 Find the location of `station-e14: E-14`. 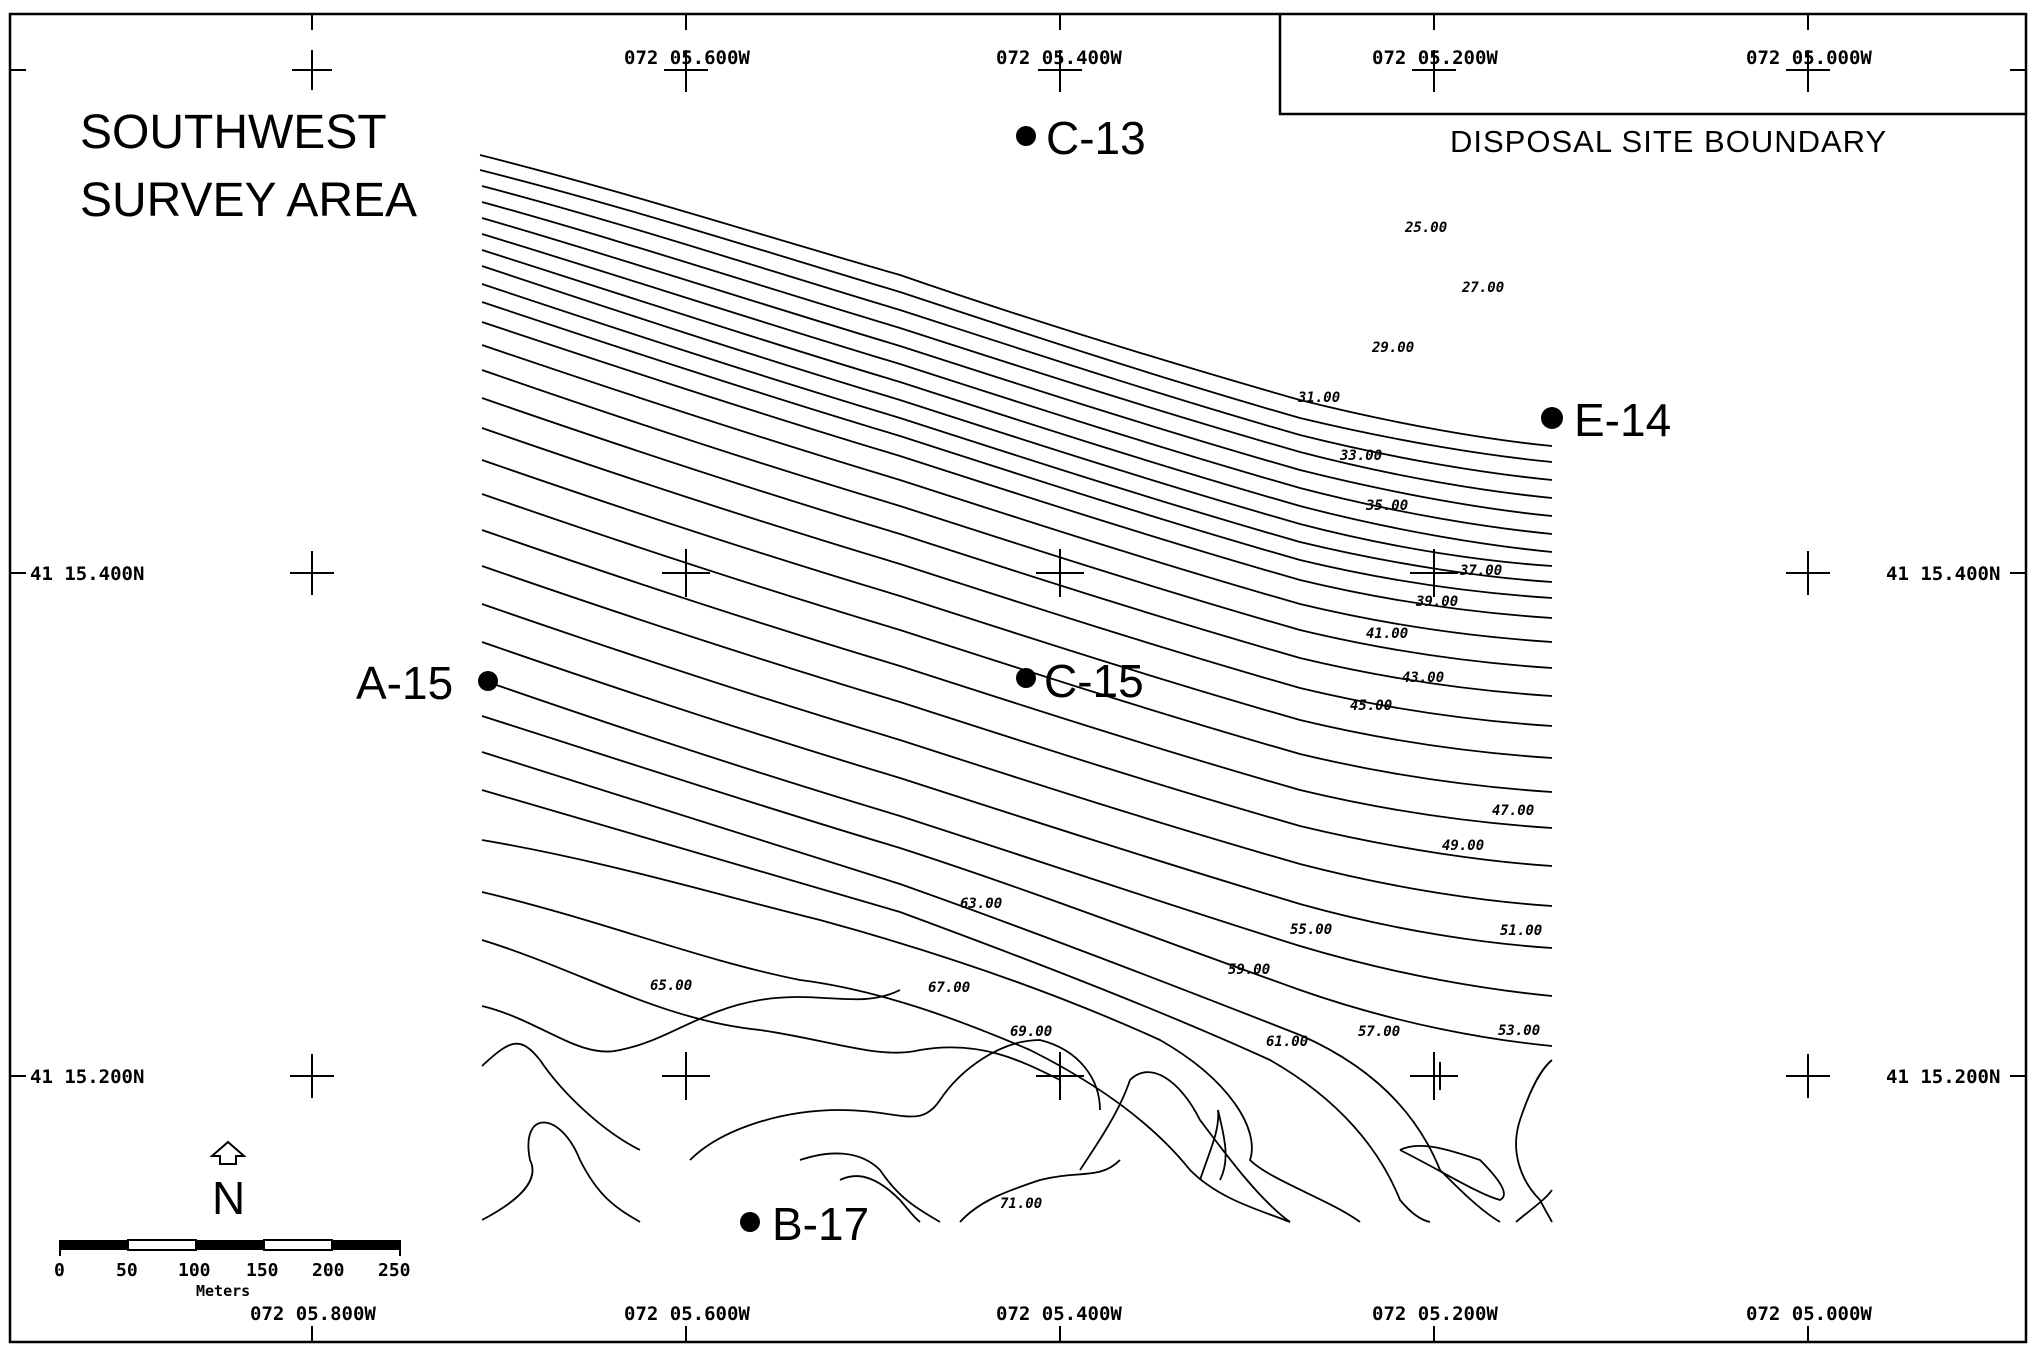

station-e14: E-14 is located at coordinates (1606, 420).